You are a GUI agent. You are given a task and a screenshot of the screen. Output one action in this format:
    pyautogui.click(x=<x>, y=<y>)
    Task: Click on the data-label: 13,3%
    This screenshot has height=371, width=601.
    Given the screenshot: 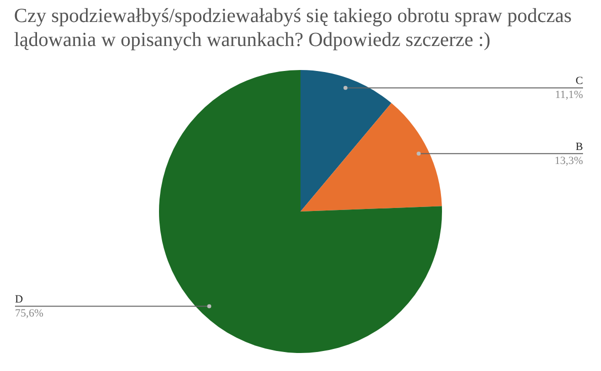 What is the action you would take?
    pyautogui.click(x=568, y=160)
    